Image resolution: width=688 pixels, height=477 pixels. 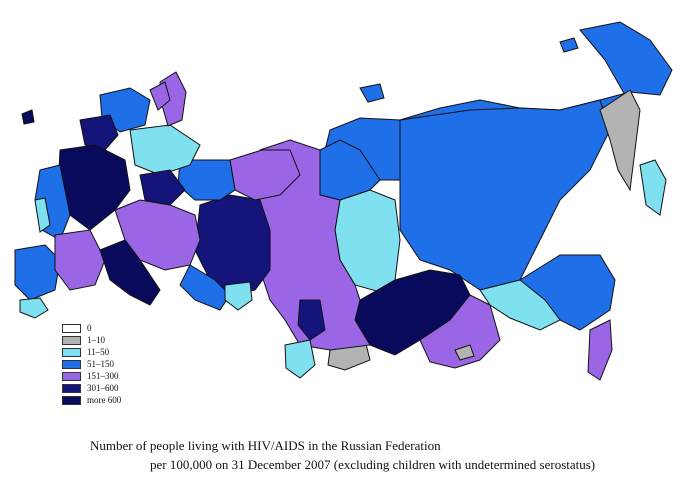 I want to click on legend-item: 0, so click(x=117, y=328).